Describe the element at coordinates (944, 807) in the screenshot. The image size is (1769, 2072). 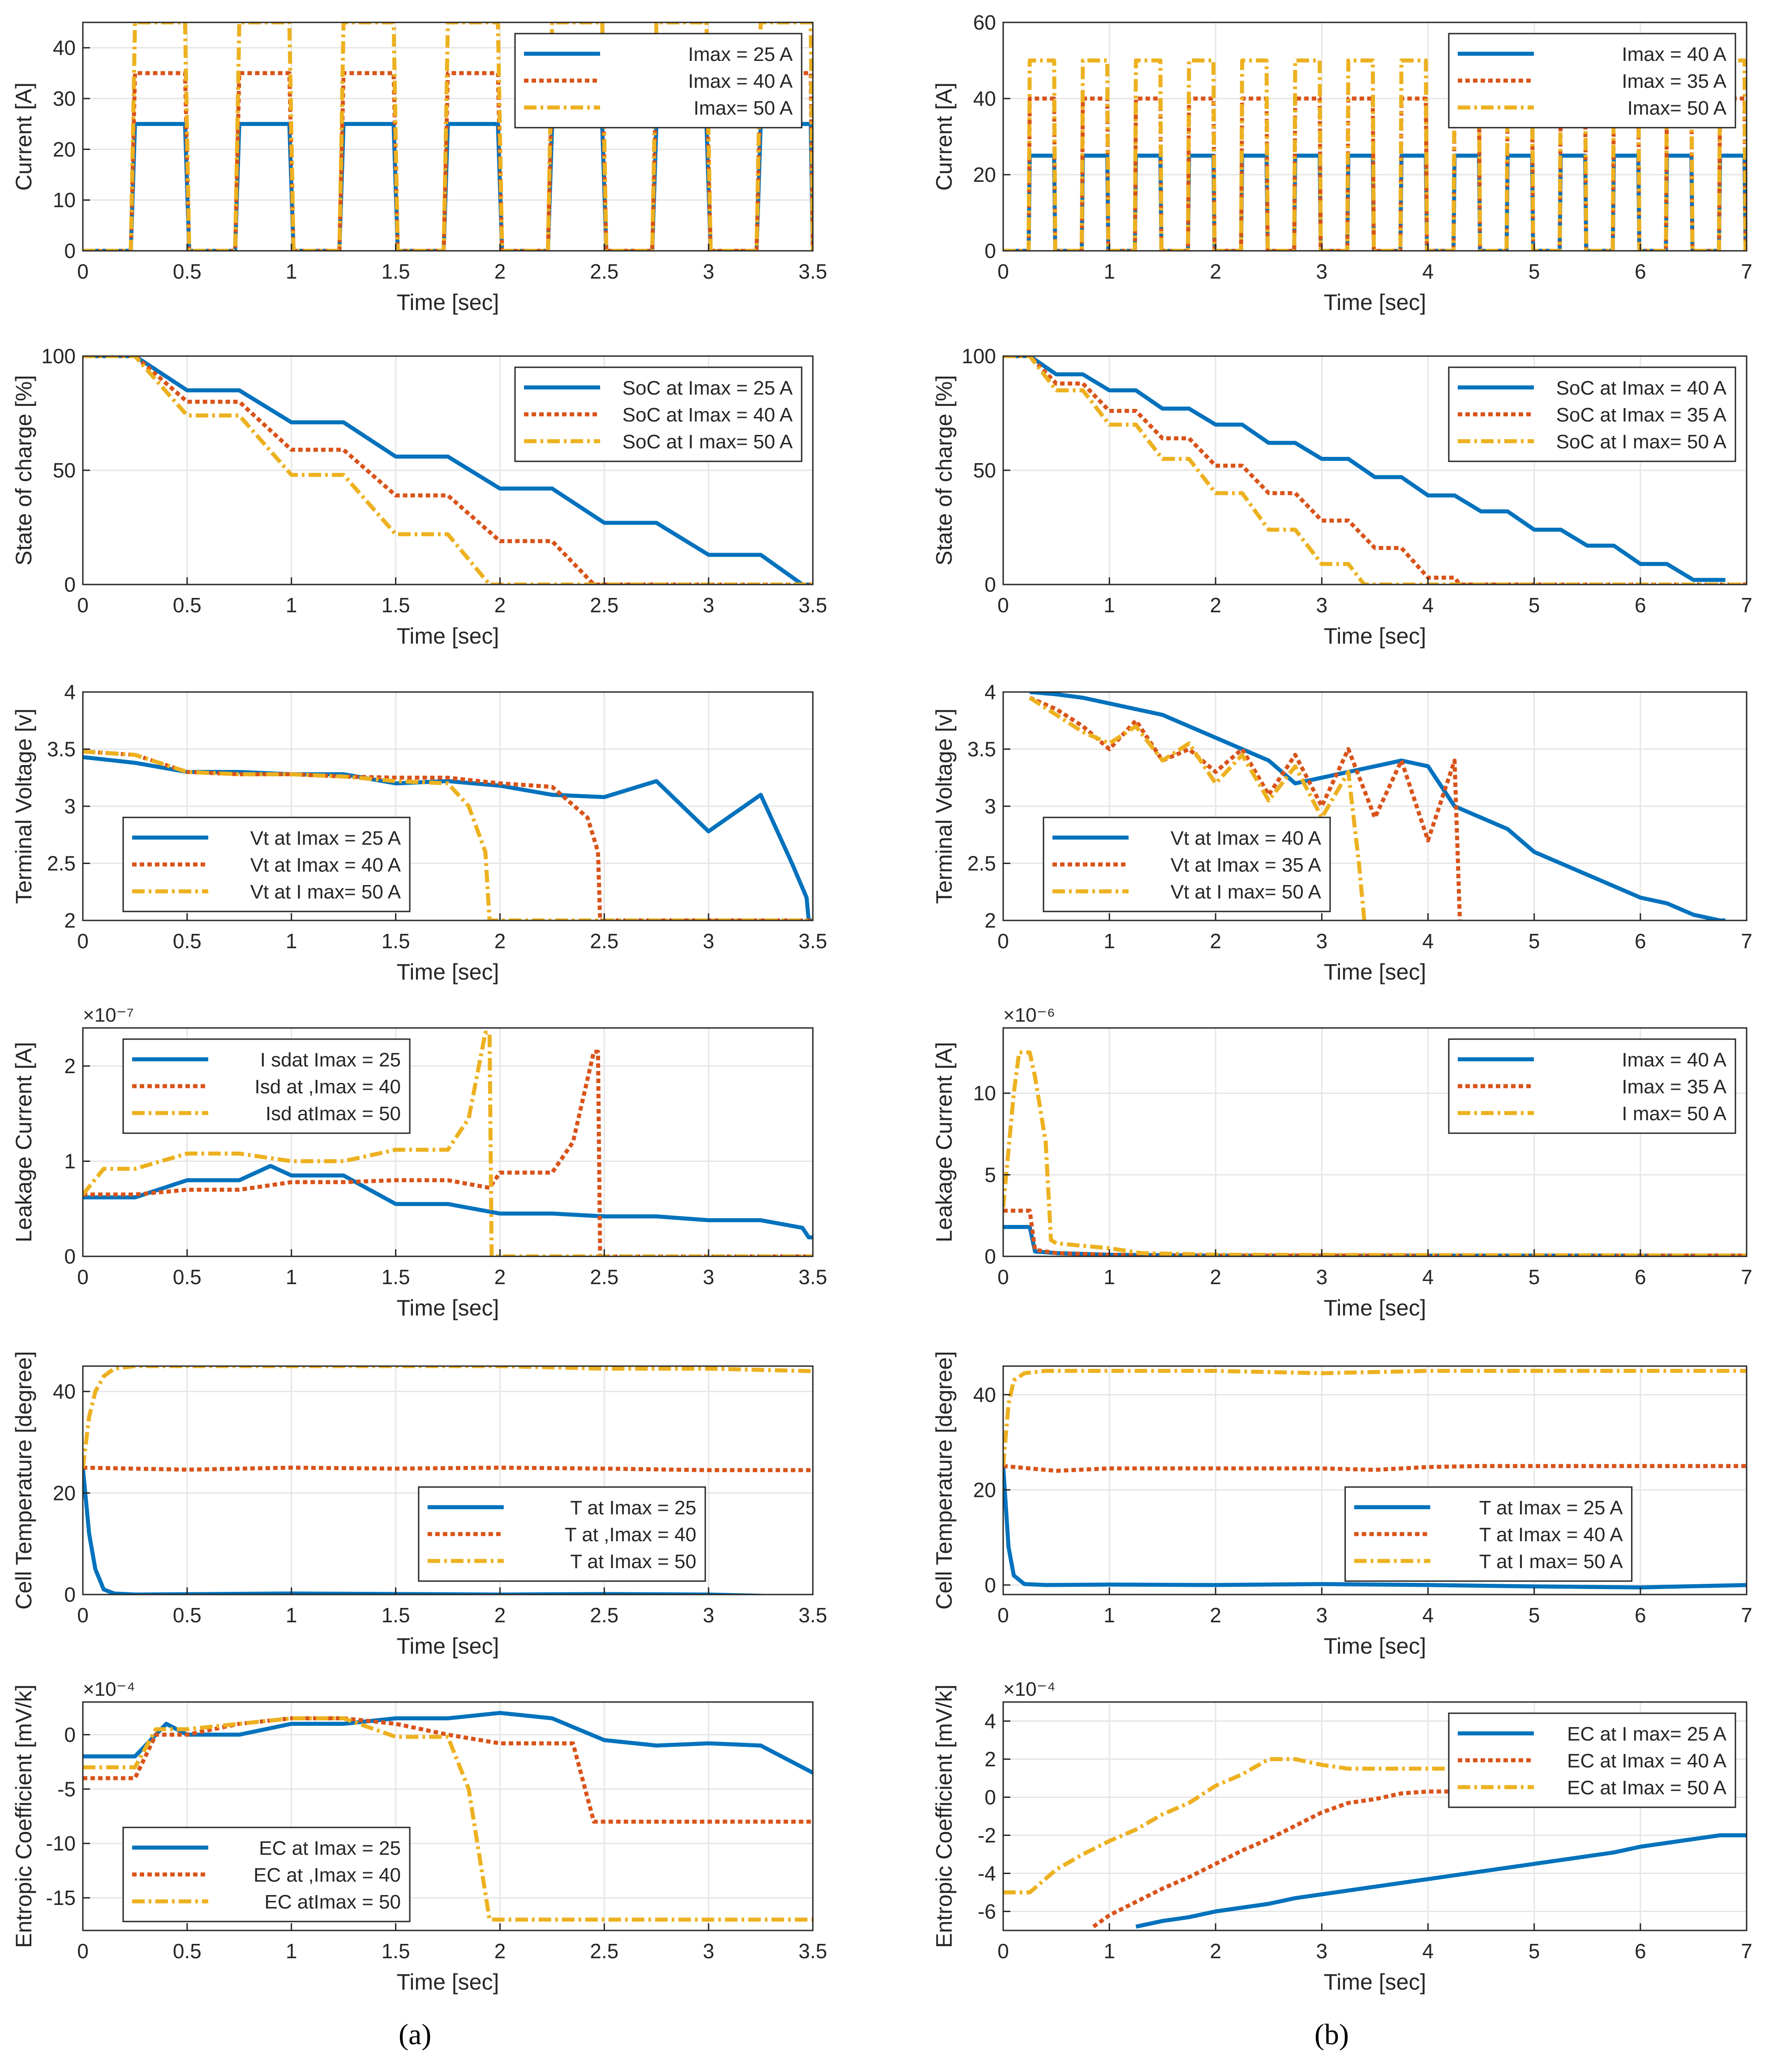
I see `y-axis-label: Terminal Voltage [v]` at that location.